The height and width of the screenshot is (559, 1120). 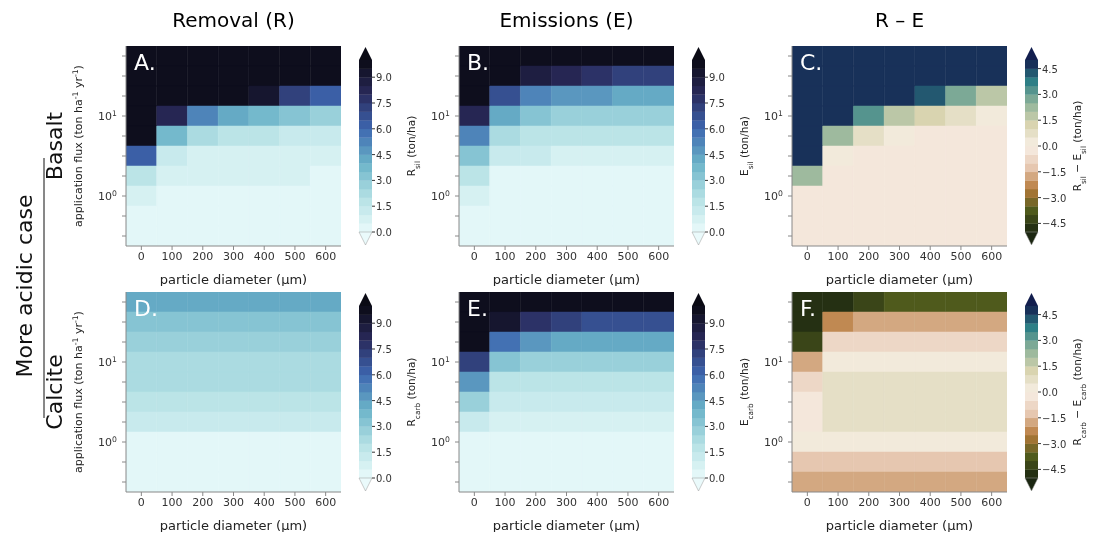 What do you see at coordinates (566, 21) in the screenshot?
I see `chart-title: Emissions (E)` at bounding box center [566, 21].